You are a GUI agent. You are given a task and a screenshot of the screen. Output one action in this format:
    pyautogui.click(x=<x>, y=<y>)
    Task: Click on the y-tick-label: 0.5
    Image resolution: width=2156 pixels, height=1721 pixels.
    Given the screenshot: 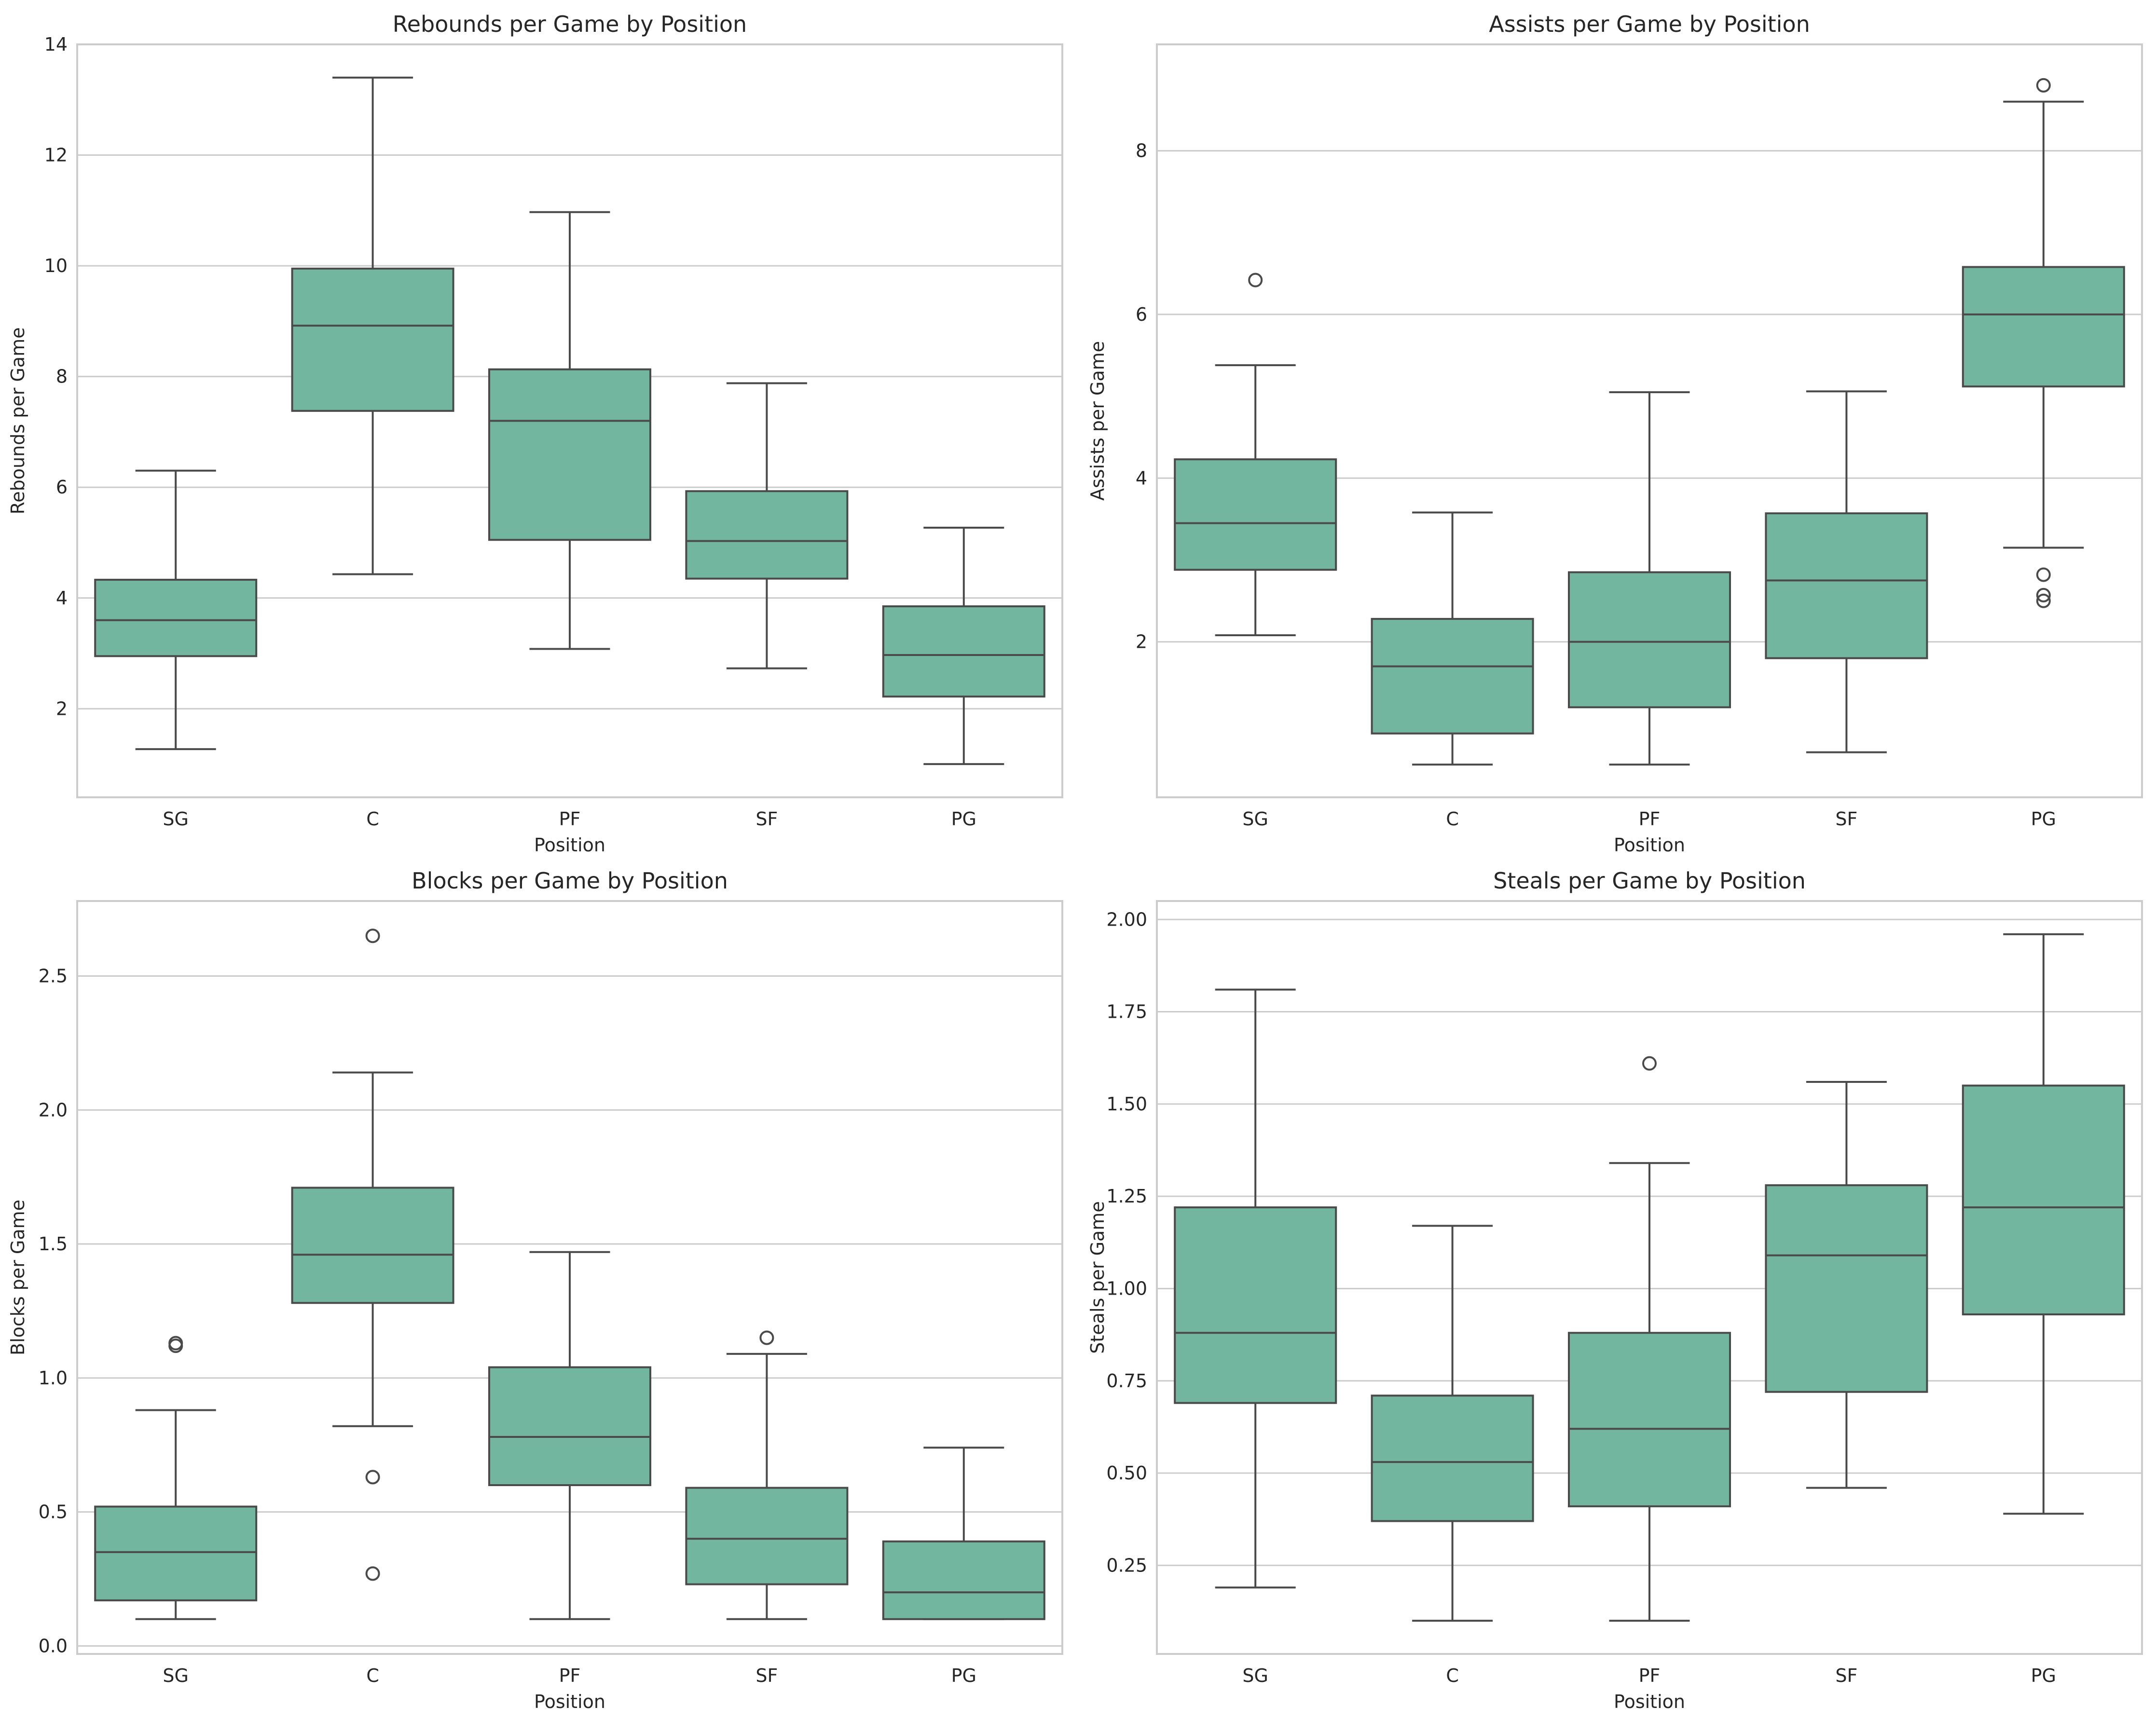 What is the action you would take?
    pyautogui.click(x=53, y=1512)
    